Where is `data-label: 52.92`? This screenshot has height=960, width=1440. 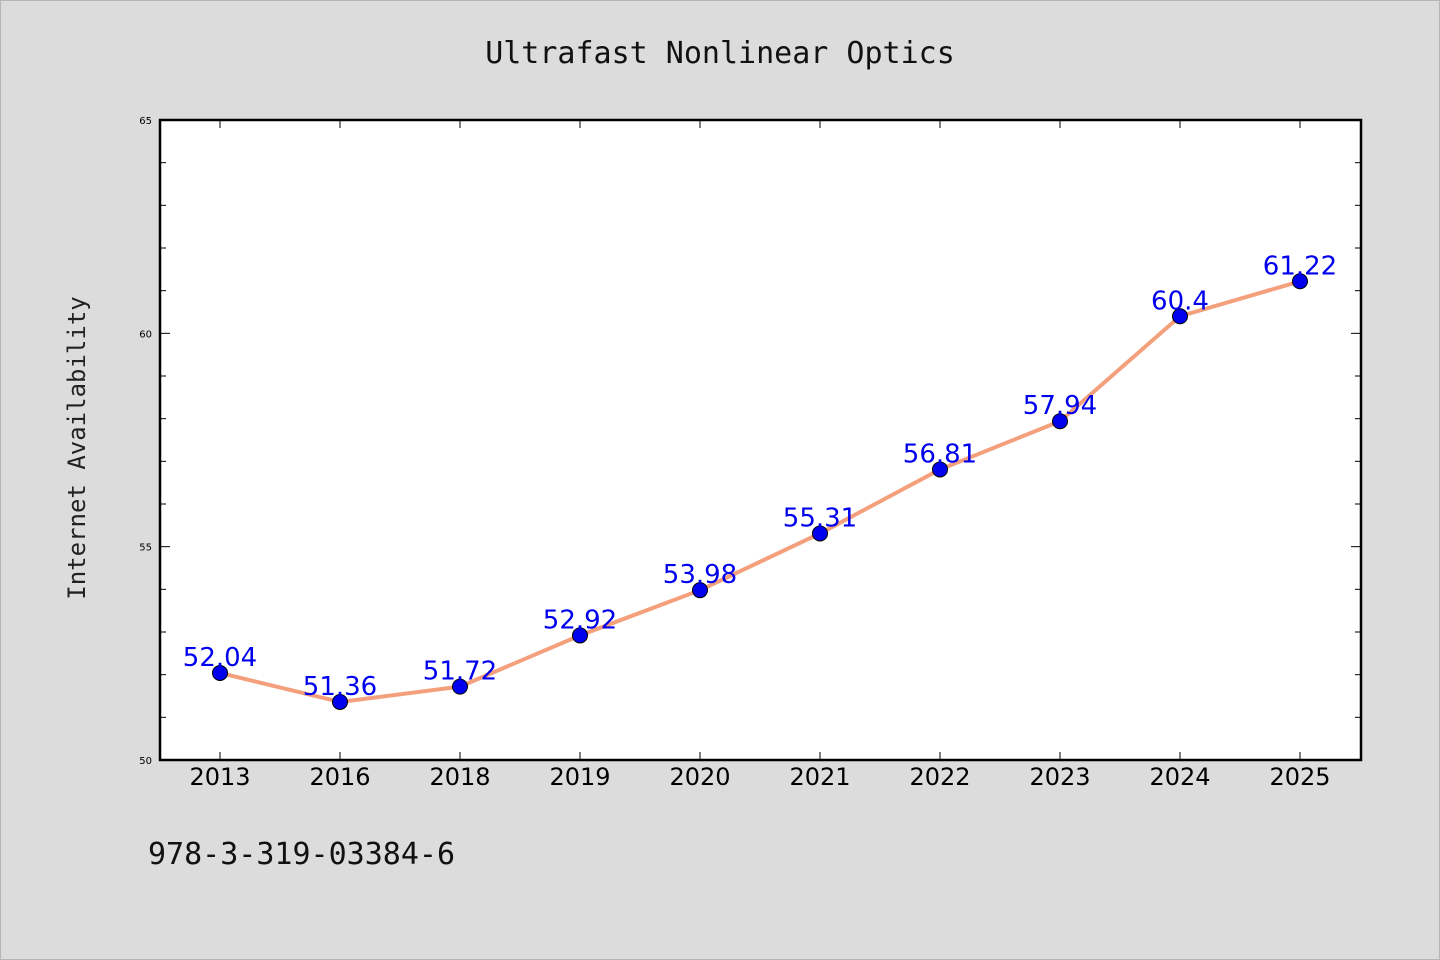 data-label: 52.92 is located at coordinates (580, 620).